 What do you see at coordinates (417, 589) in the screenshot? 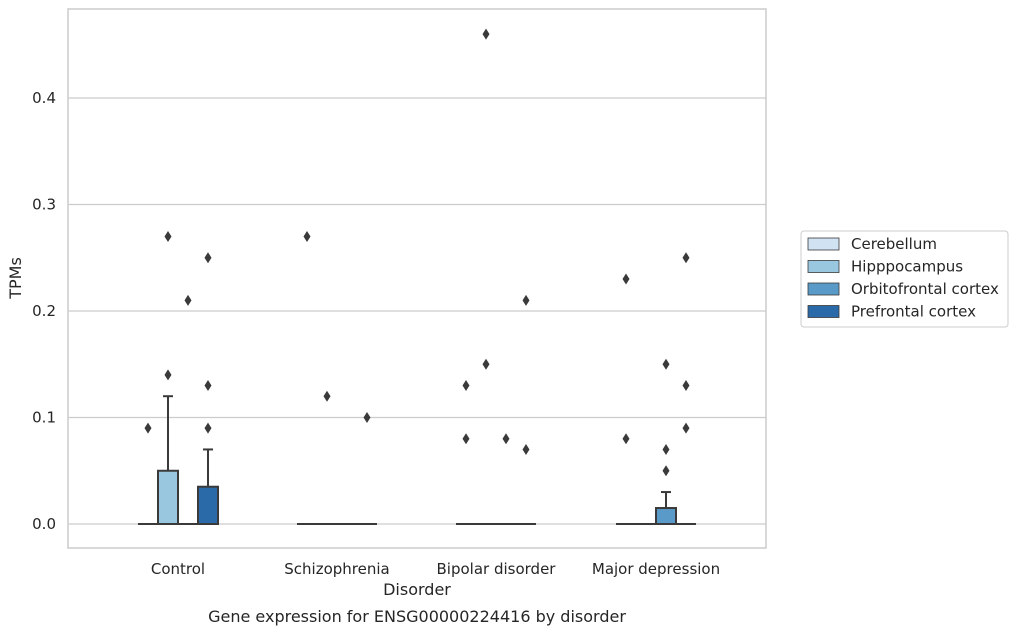
I see `x-axis-title: Disorder` at bounding box center [417, 589].